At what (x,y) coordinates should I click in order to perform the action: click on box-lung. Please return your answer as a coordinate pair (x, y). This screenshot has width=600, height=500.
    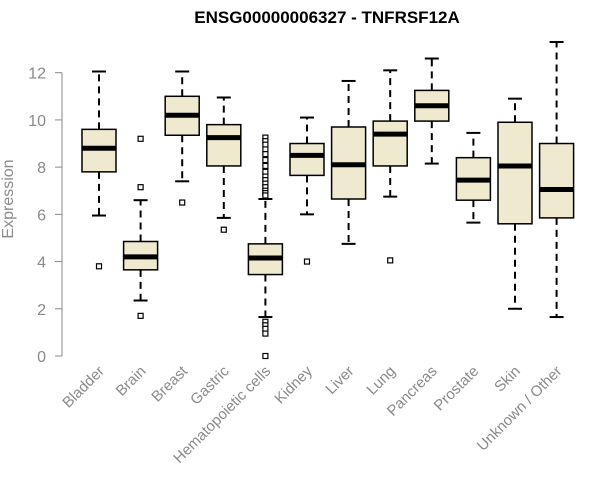
    Looking at the image, I should click on (390, 166).